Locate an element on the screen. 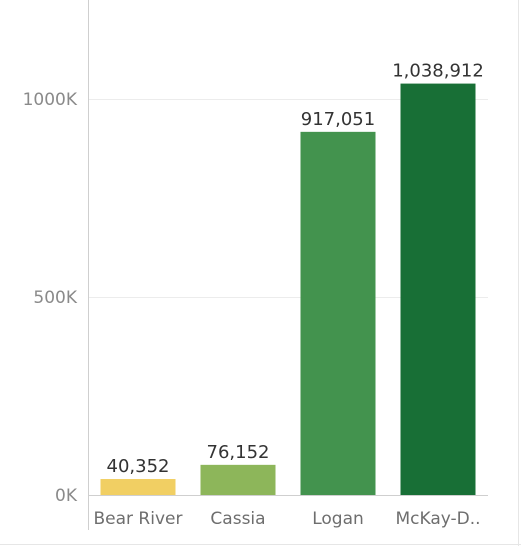 This screenshot has height=546, width=521. y-tick-label: 500K is located at coordinates (55, 298).